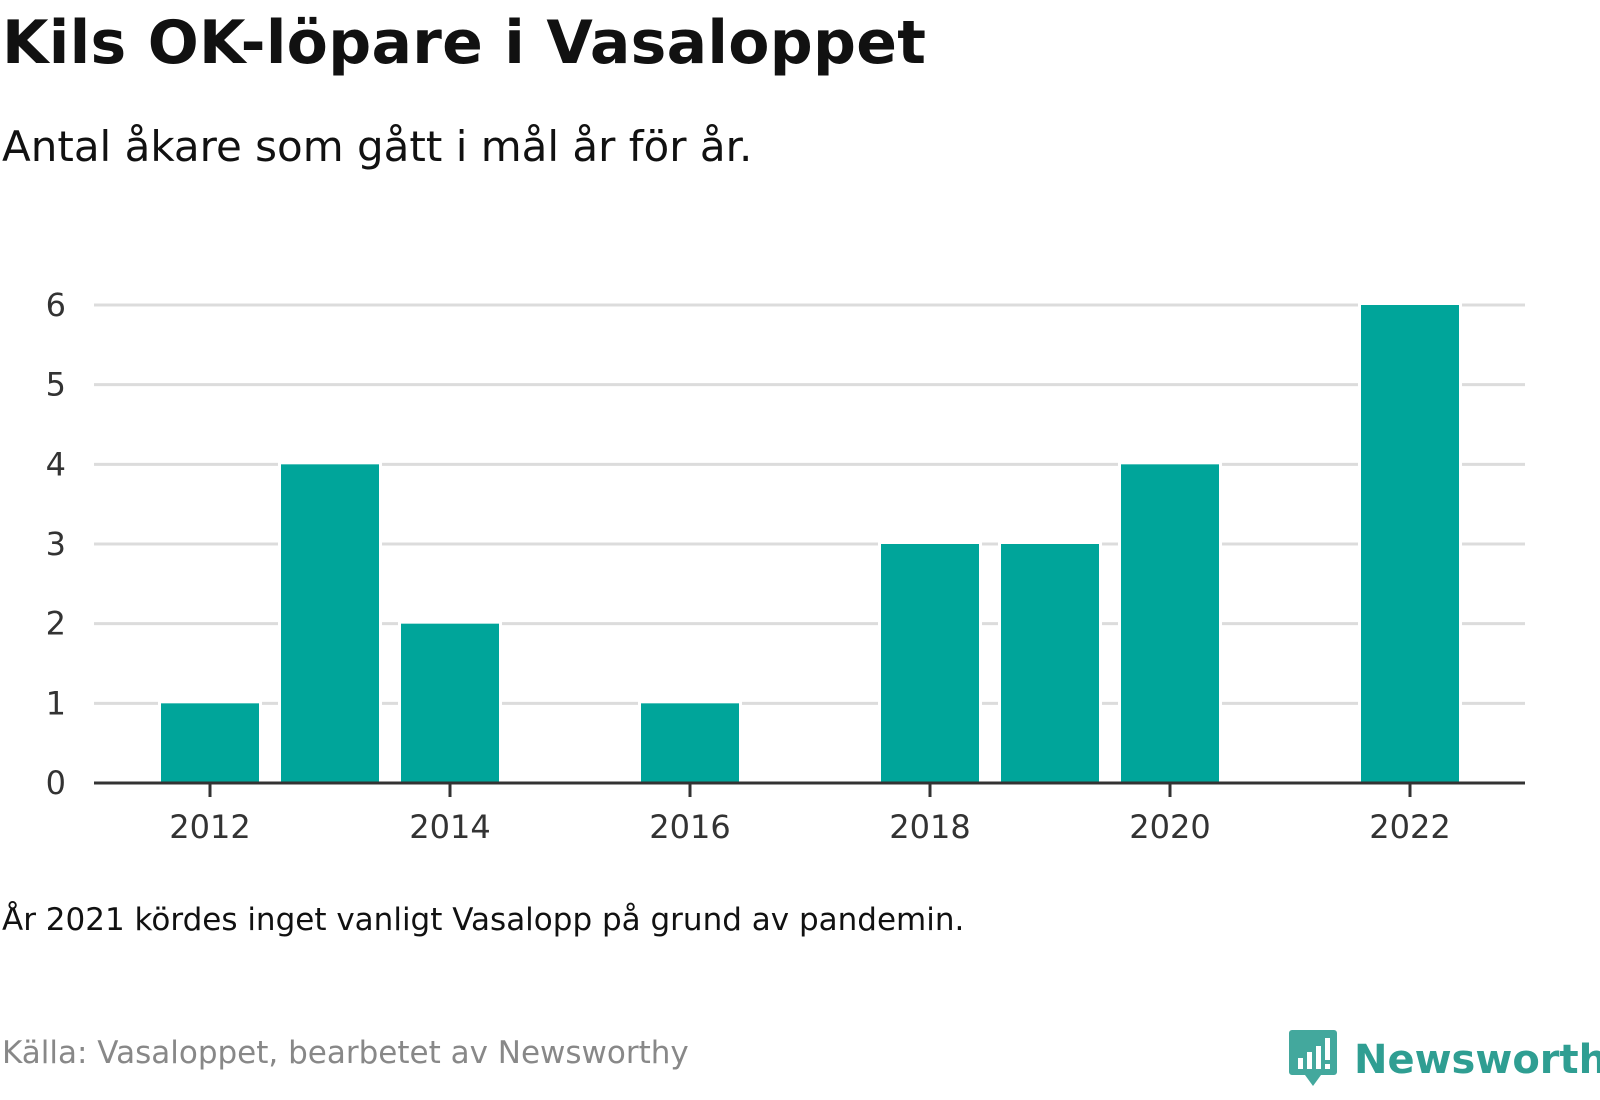 The width and height of the screenshot is (1600, 1100). Describe the element at coordinates (377, 146) in the screenshot. I see `chart-subtitle: Antal åkare som gått i mål år för år.` at that location.